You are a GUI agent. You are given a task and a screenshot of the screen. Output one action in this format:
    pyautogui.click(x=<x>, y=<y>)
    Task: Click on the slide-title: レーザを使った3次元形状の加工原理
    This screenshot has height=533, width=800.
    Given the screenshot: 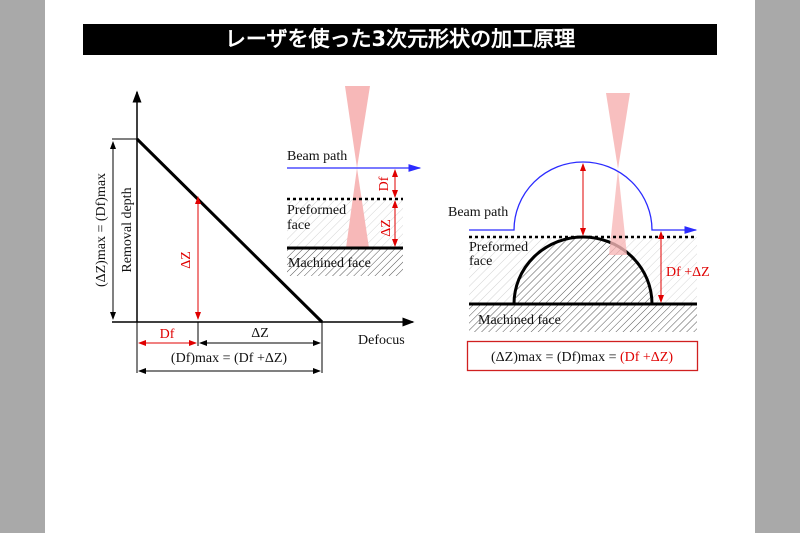 What is the action you would take?
    pyautogui.click(x=400, y=39)
    